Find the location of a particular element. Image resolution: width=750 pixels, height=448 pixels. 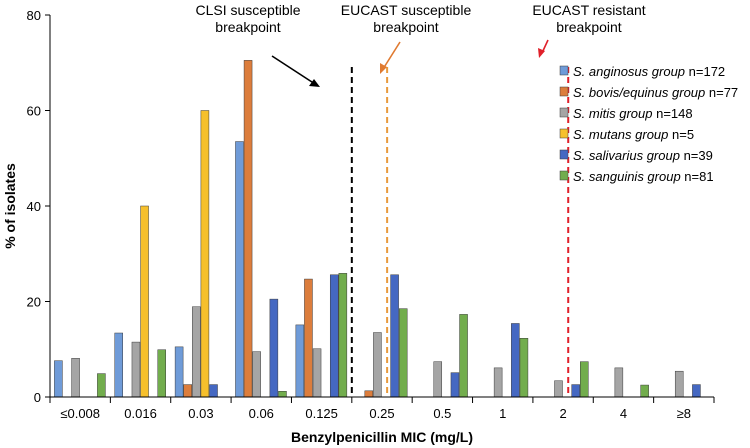

y-tick-label: 60 is located at coordinates (34, 111).